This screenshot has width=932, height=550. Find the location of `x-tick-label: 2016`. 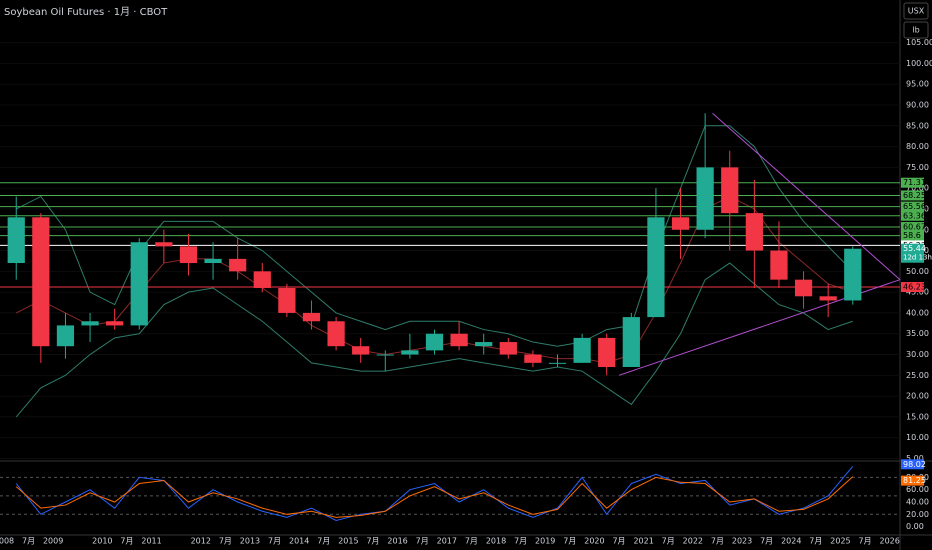

x-tick-label: 2016 is located at coordinates (397, 541).